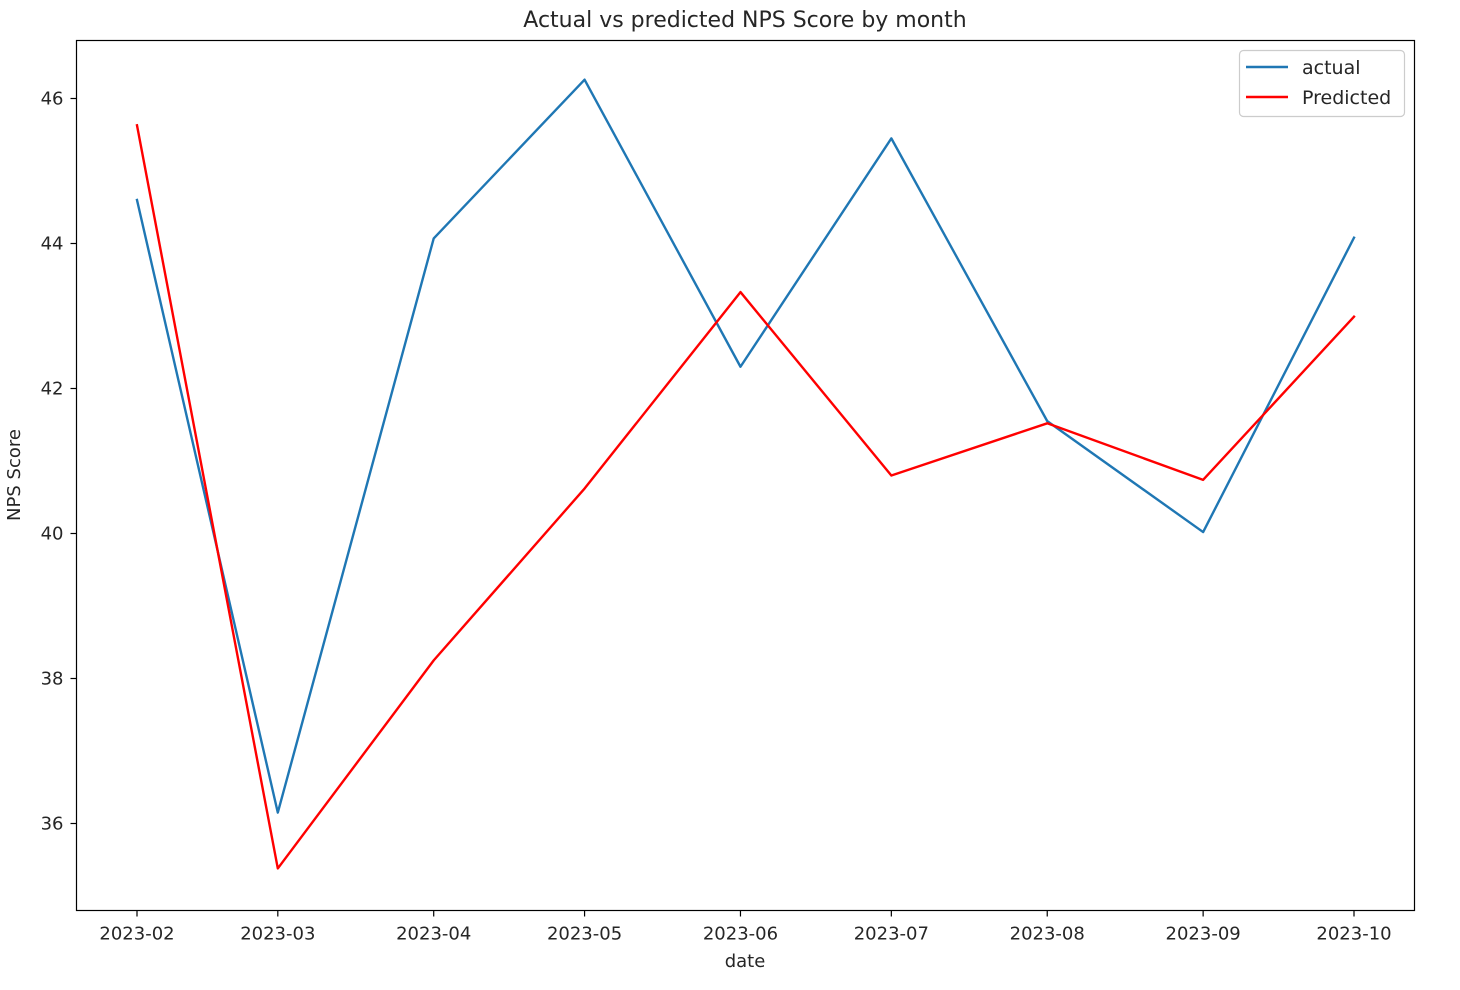 The image size is (1460, 990). I want to click on legend: actual Predicted, so click(1322, 83).